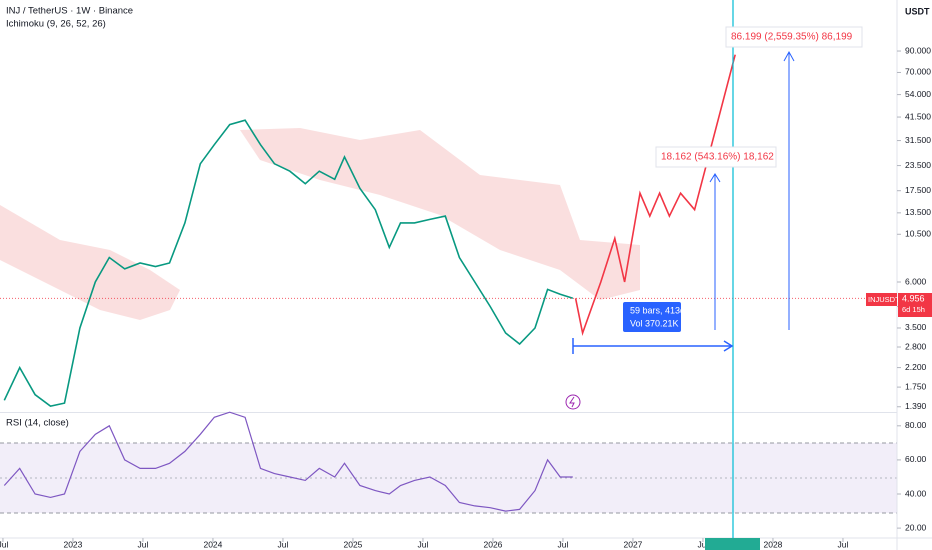  I want to click on y-tick-label: 3.500, so click(916, 327).